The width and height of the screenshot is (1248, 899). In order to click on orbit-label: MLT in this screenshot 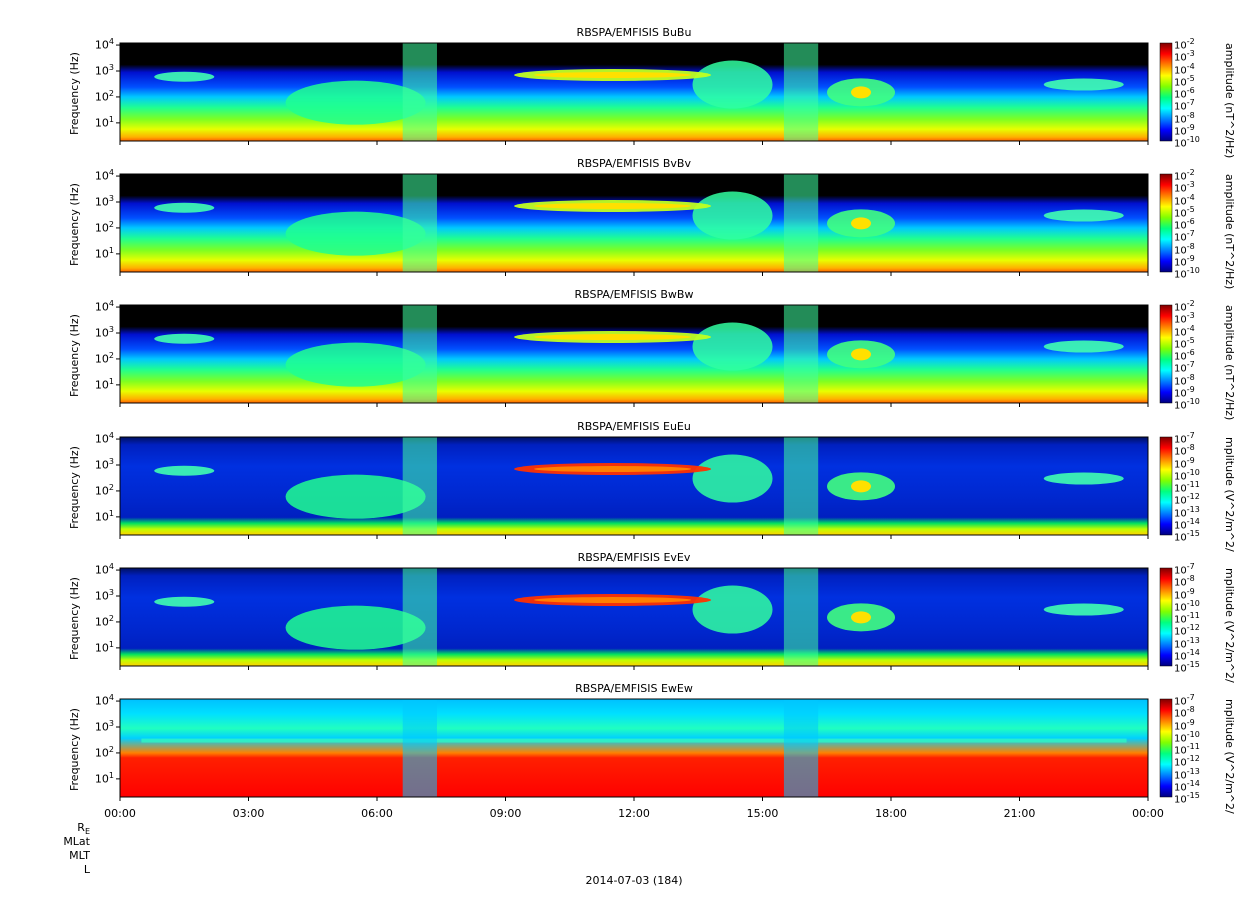, I will do `click(79, 855)`.